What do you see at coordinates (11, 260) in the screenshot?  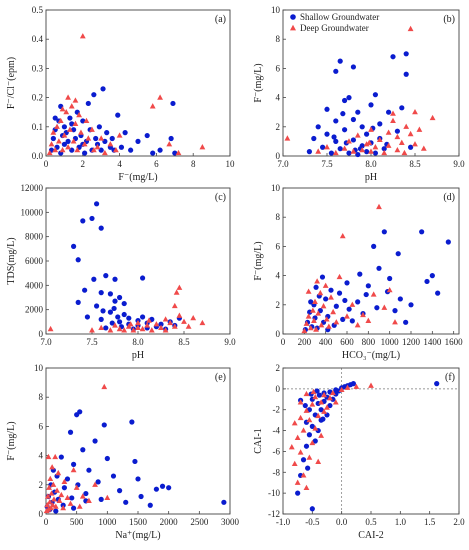 I see `y-axis-label-c: TDS(mg/L)` at bounding box center [11, 260].